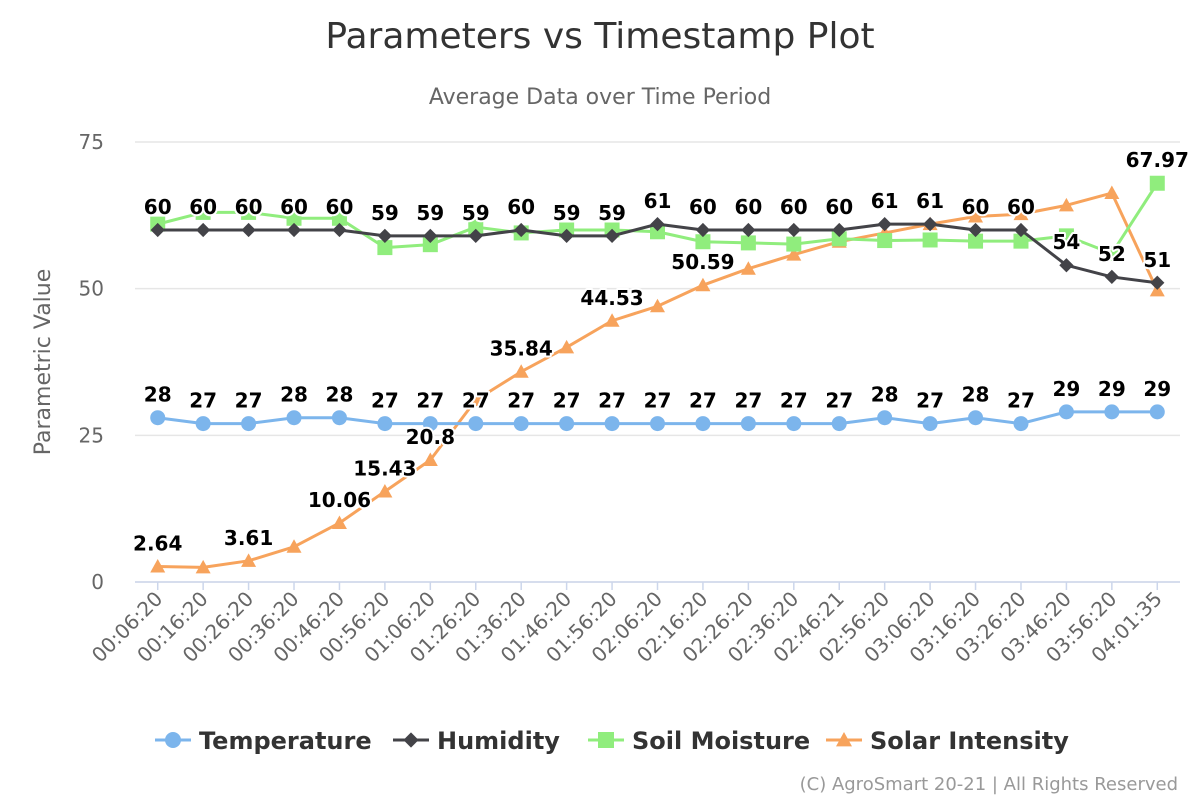 The height and width of the screenshot is (804, 1200). I want to click on legend-label: Temperature, so click(285, 741).